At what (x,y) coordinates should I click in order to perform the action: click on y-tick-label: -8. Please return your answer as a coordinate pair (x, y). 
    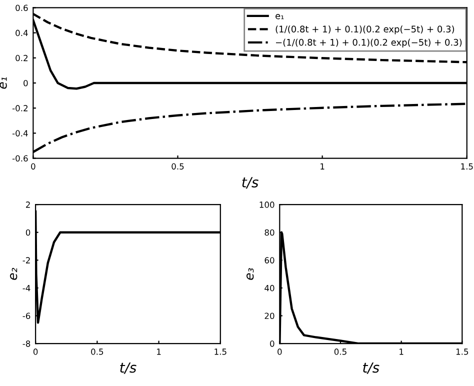
    Looking at the image, I should click on (26, 343).